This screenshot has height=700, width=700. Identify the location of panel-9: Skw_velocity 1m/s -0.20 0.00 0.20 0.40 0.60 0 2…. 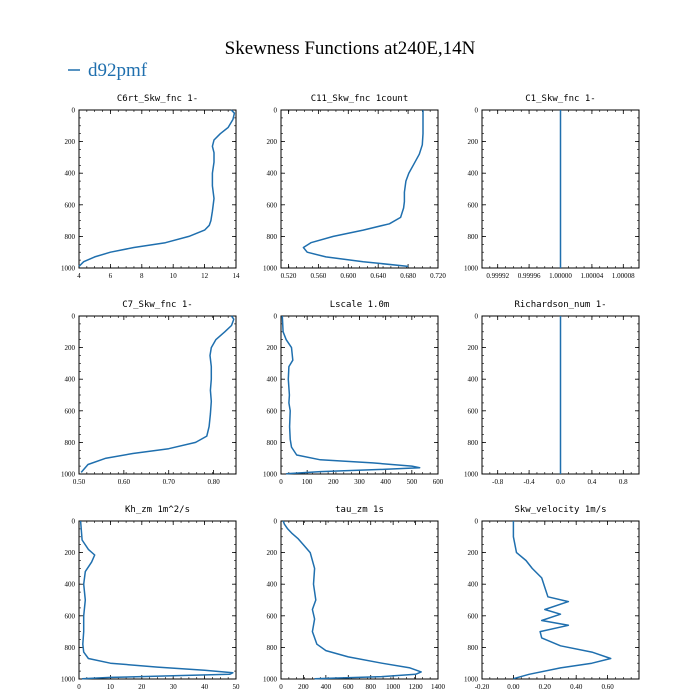
(552, 598).